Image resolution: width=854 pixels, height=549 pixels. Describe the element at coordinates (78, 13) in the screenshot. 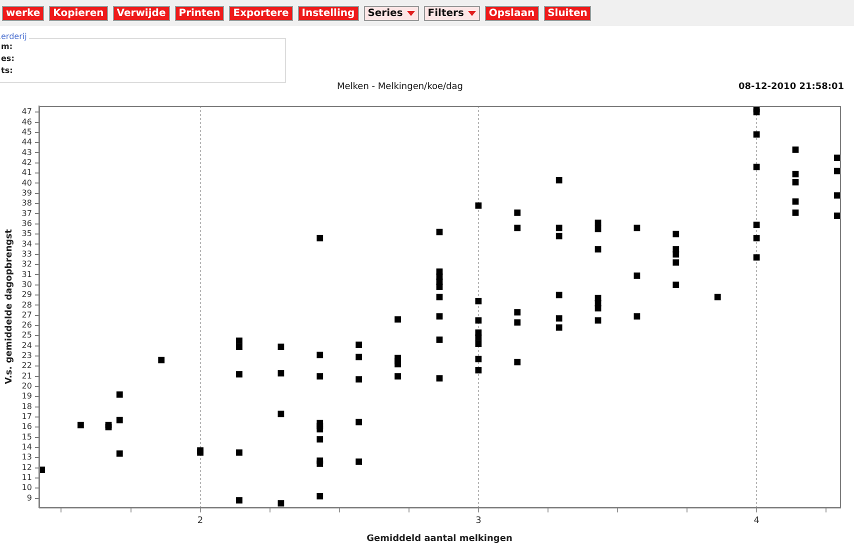

I see `text: Kopieren` at that location.